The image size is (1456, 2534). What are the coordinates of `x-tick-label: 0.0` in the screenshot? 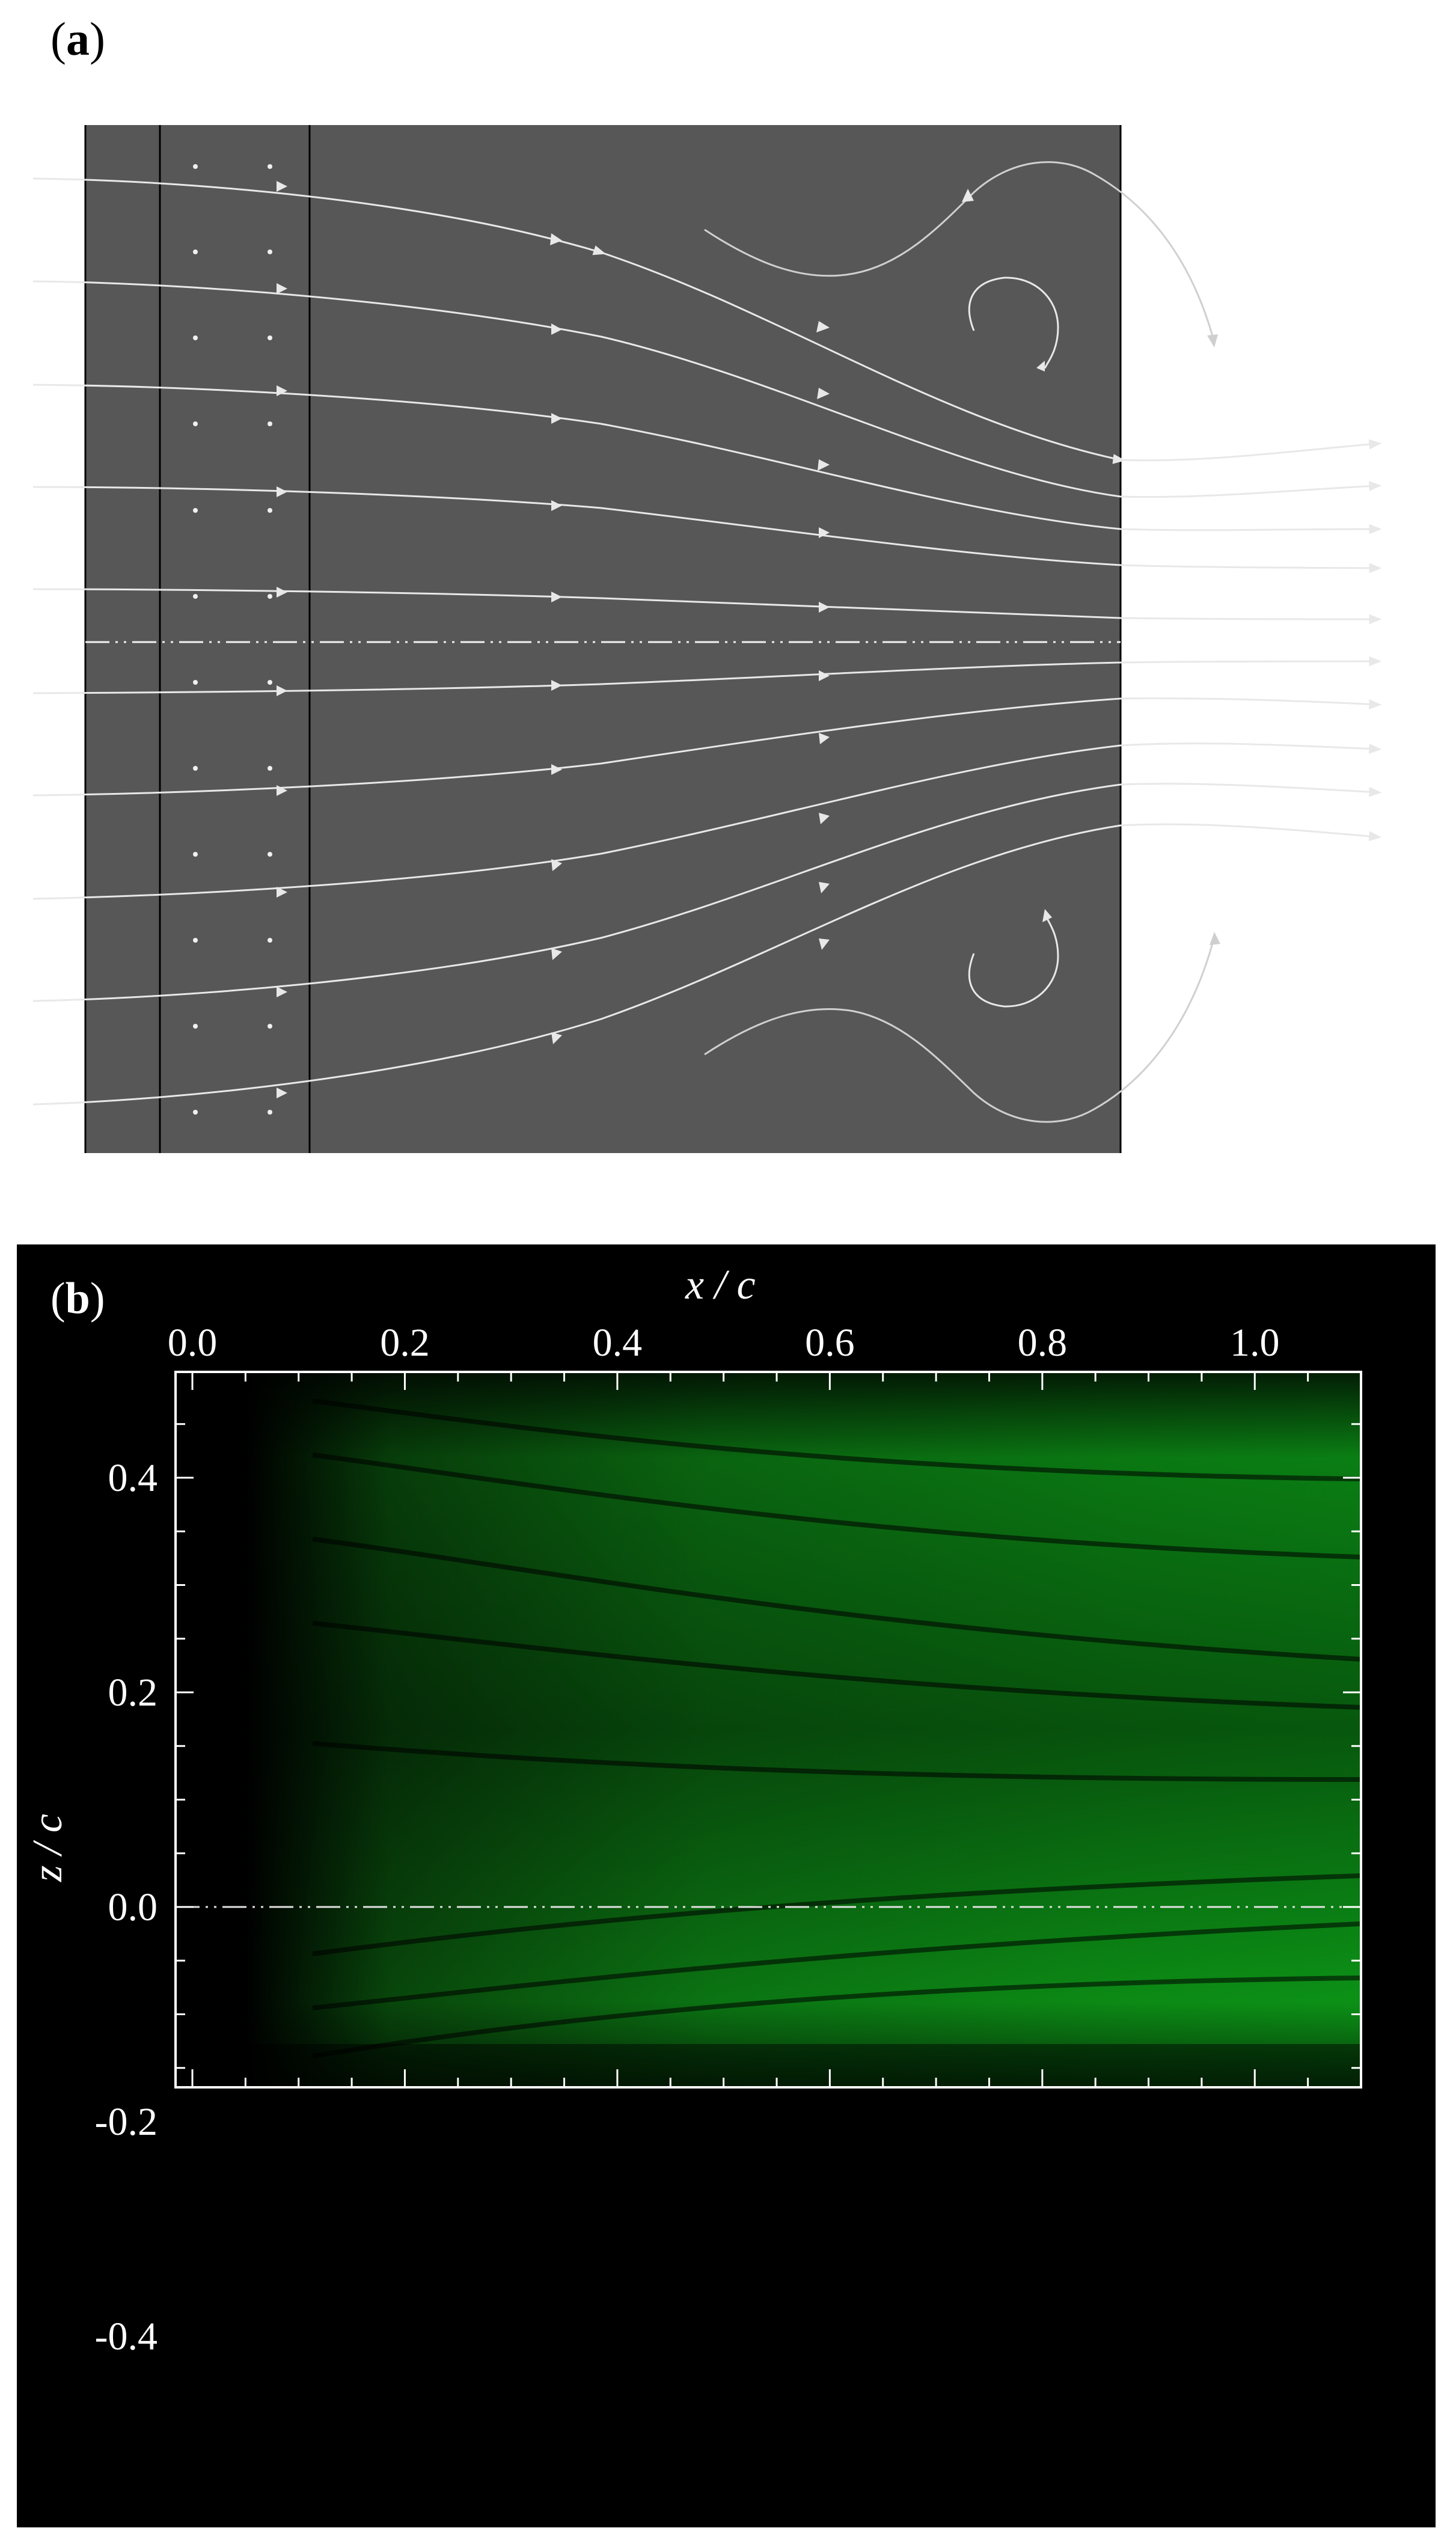 It's located at (193, 1343).